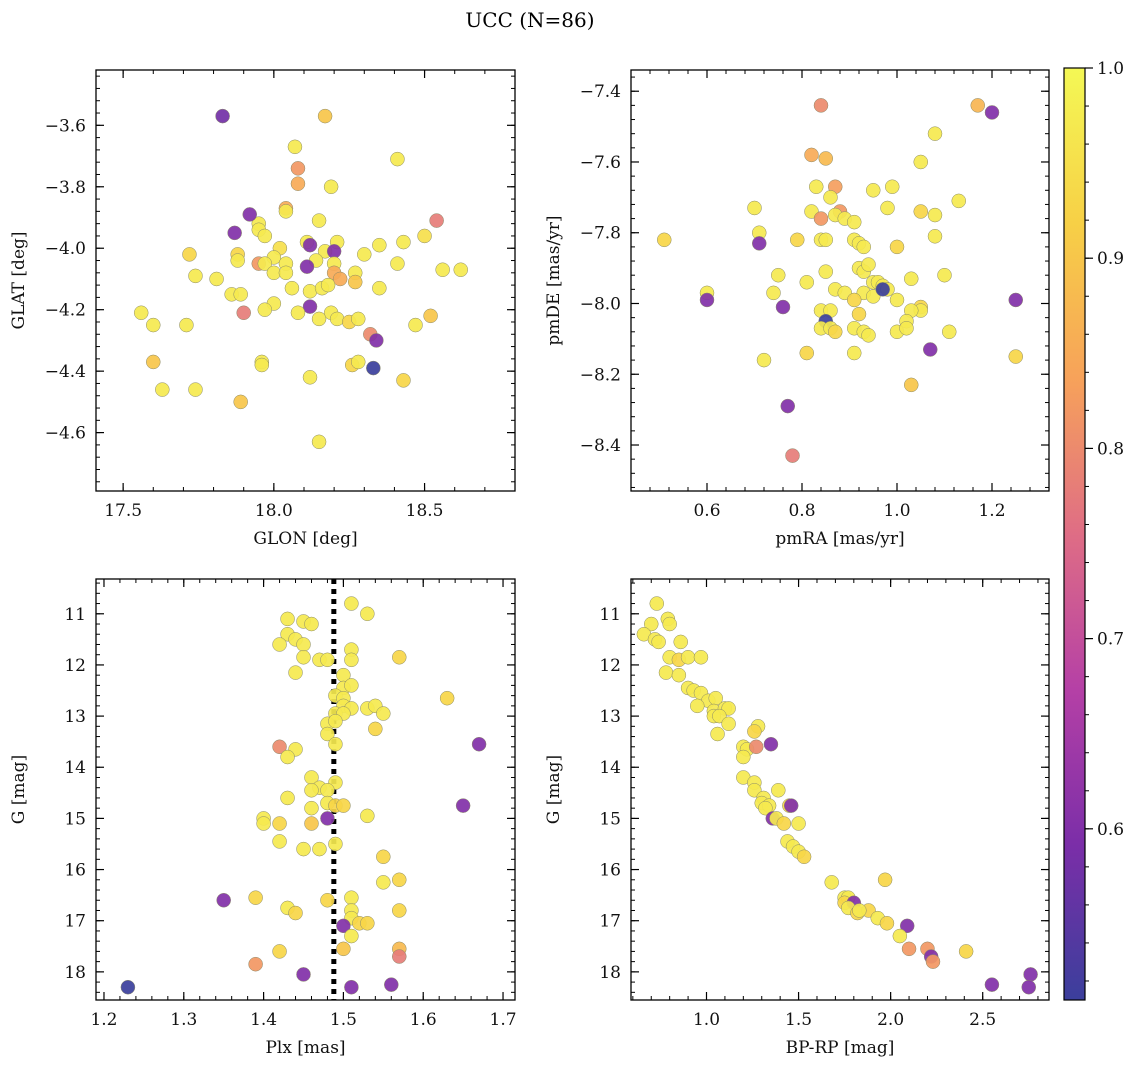 This screenshot has height=1068, width=1136. I want to click on y-tick-label: 11, so click(75, 615).